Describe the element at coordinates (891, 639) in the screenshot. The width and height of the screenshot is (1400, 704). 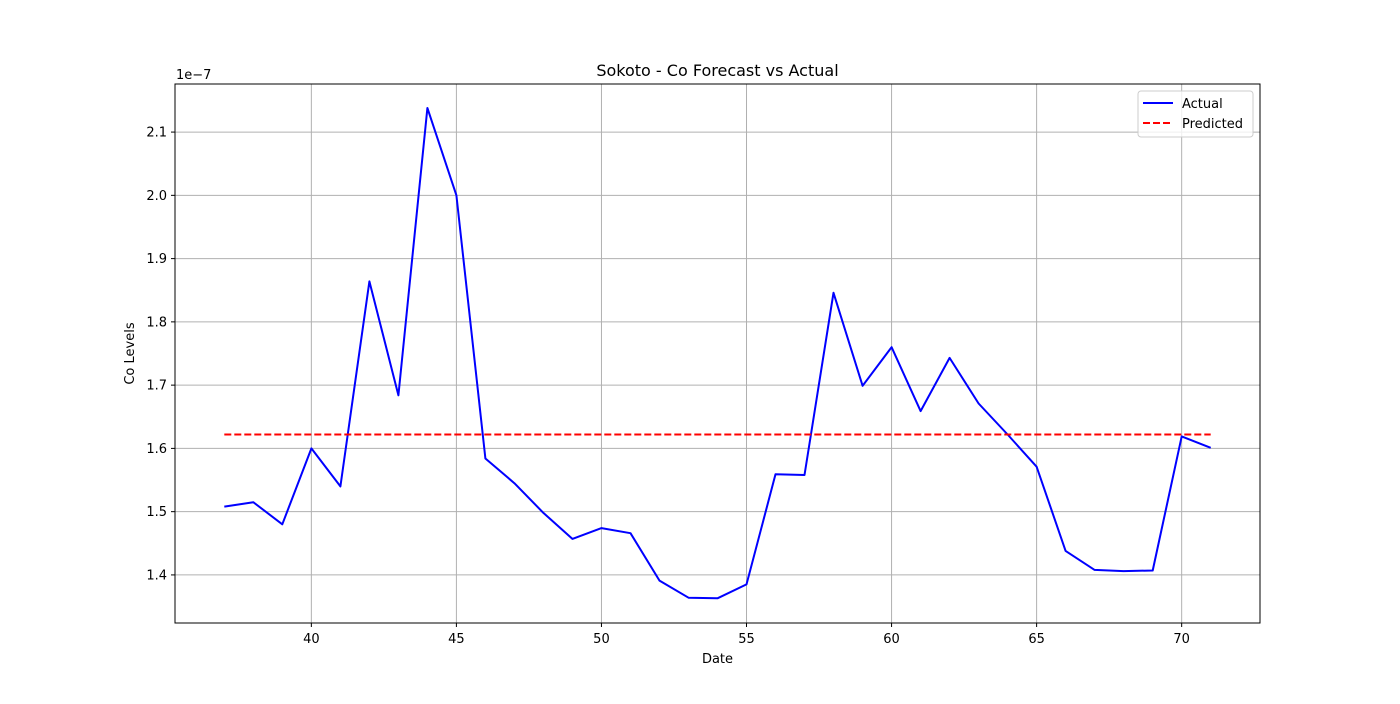
I see `x-tick-label: 60` at that location.